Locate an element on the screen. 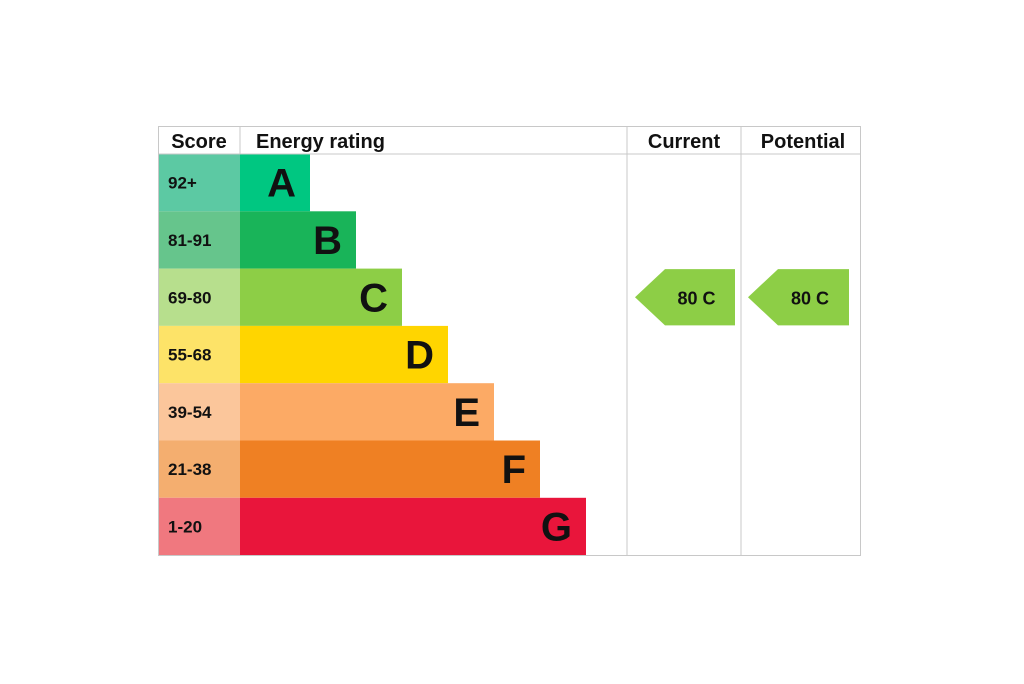 This screenshot has width=1024, height=684. score-label-f: 21-38 is located at coordinates (189, 469).